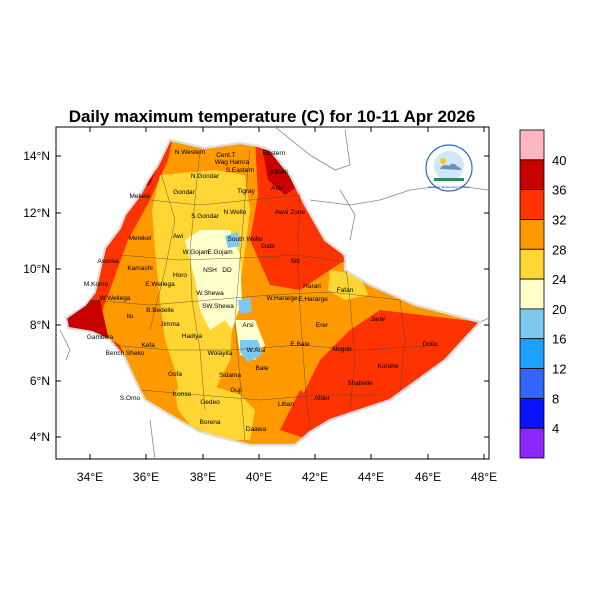 This screenshot has width=600, height=605. What do you see at coordinates (256, 429) in the screenshot?
I see `region-label: Daawa` at bounding box center [256, 429].